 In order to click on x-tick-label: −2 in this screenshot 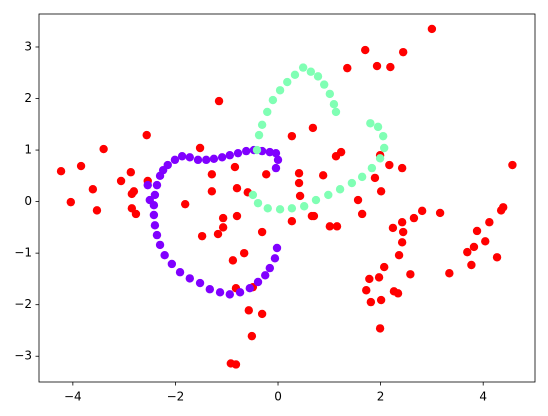, I will do `click(176, 397)`.